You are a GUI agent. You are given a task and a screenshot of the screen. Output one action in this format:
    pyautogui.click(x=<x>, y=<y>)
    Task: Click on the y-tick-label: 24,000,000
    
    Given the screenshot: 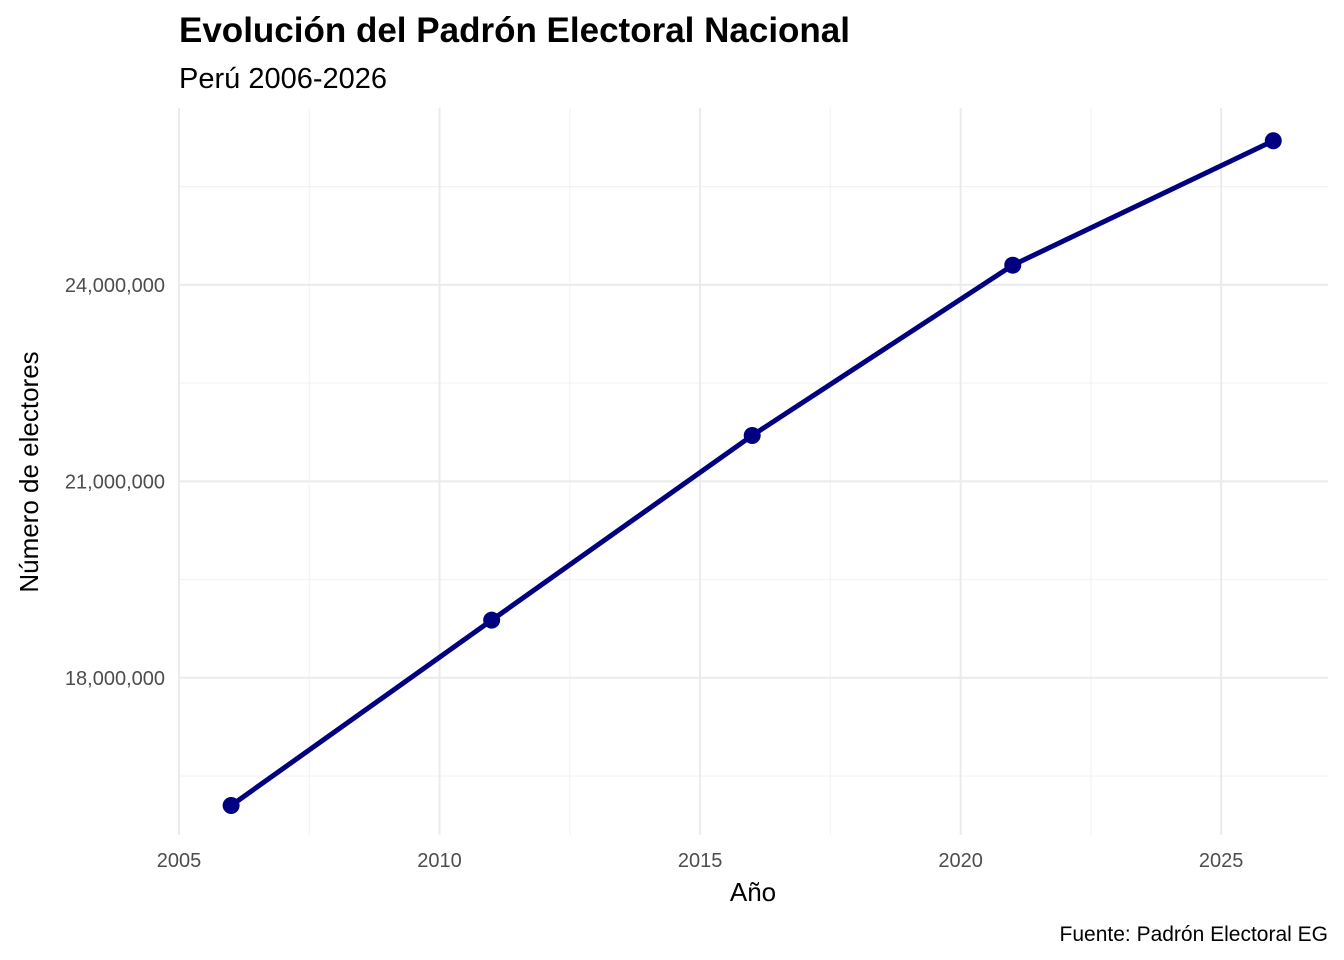 What is the action you would take?
    pyautogui.click(x=115, y=286)
    